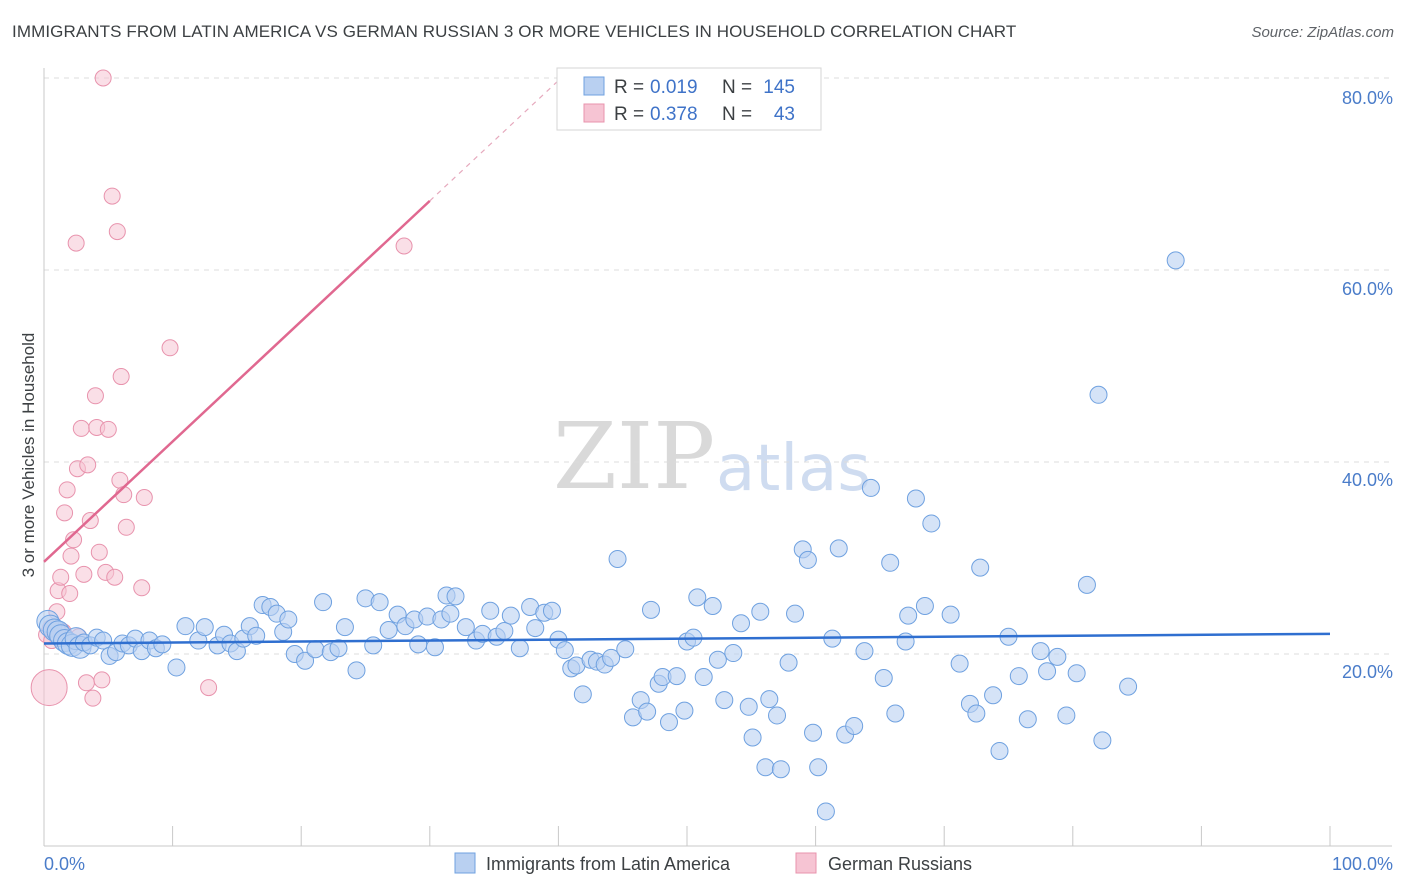 The width and height of the screenshot is (1406, 892). I want to click on latin-america-trend-line, so click(687, 638).